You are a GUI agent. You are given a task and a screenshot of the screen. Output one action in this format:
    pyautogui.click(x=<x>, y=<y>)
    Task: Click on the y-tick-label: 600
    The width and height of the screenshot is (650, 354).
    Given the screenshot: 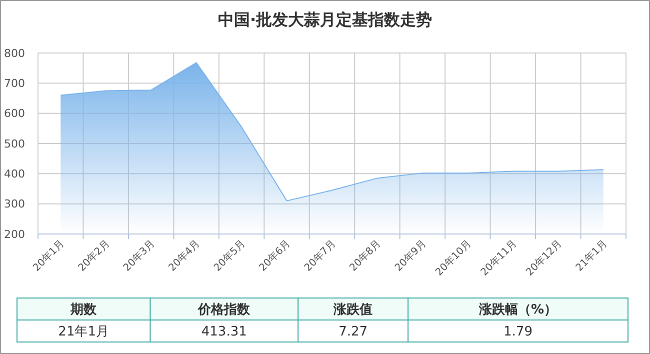 What is the action you would take?
    pyautogui.click(x=14, y=113)
    